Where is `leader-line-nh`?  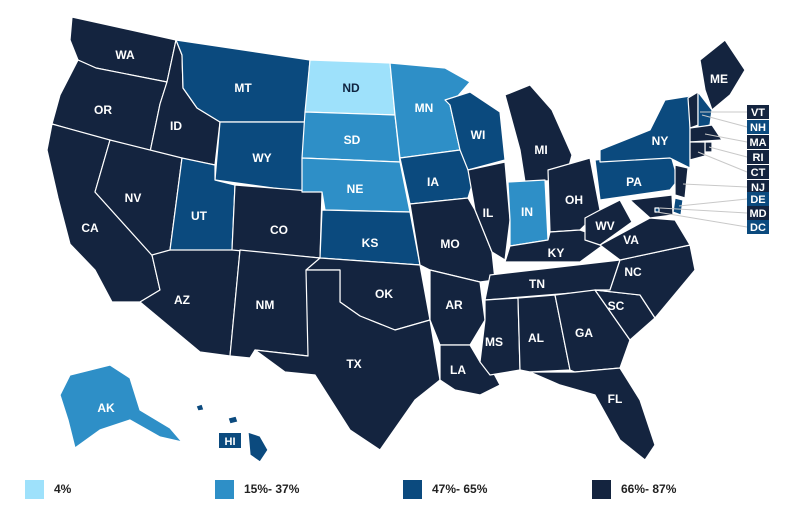
leader-line-nh is located at coordinates (724, 121).